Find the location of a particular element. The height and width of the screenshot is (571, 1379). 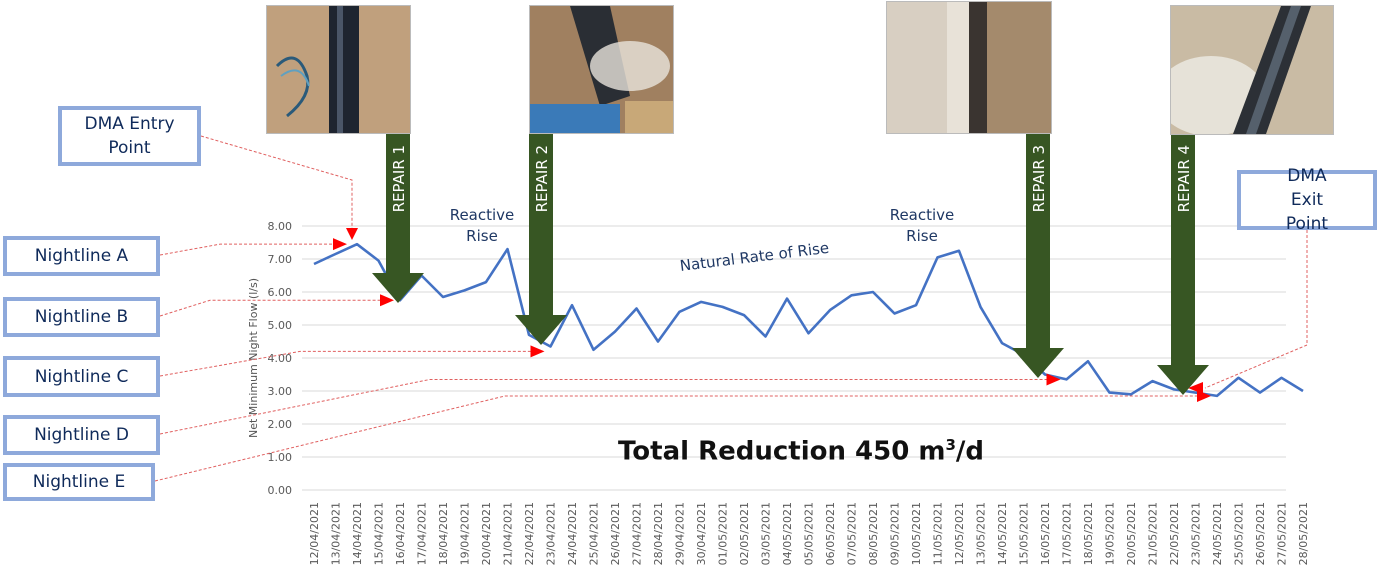

x-tick-label: 20/05/2021 is located at coordinates (1131, 533).